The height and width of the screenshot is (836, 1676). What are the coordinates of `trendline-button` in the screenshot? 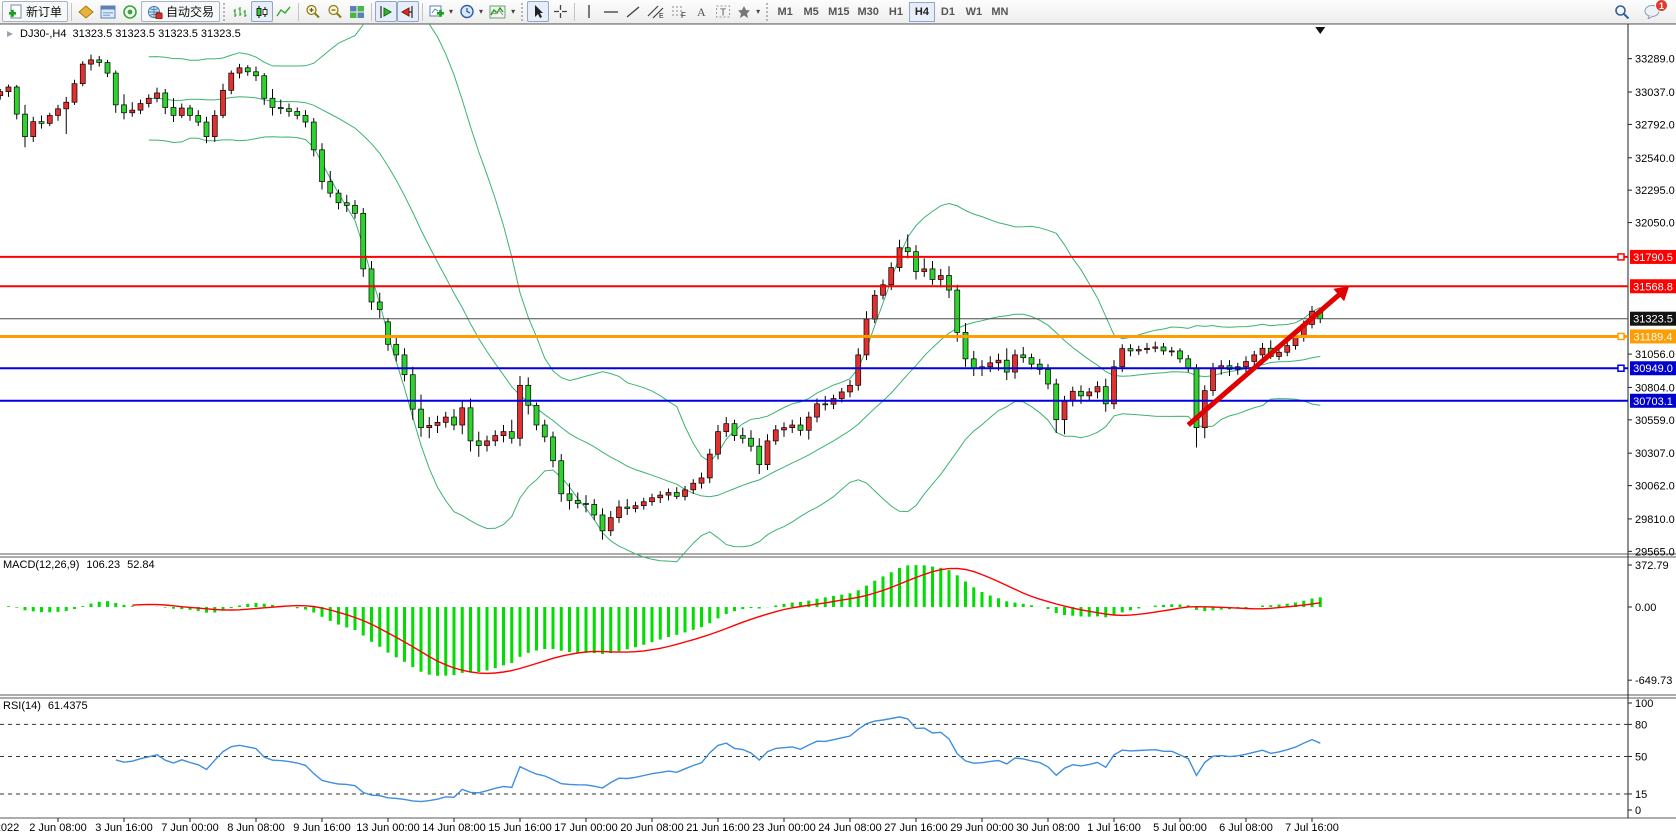 It's located at (633, 11).